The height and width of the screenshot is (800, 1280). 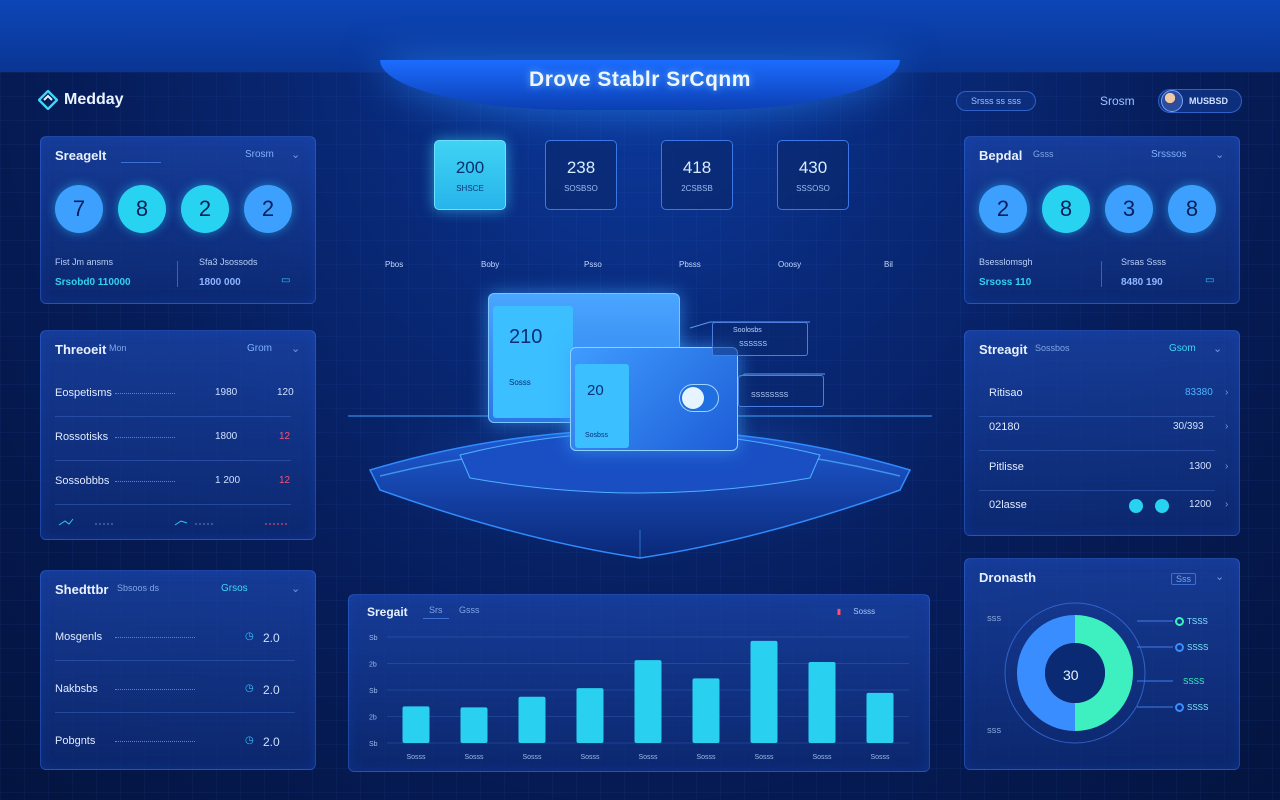 I want to click on panel-chip: Sossbos, so click(x=1052, y=348).